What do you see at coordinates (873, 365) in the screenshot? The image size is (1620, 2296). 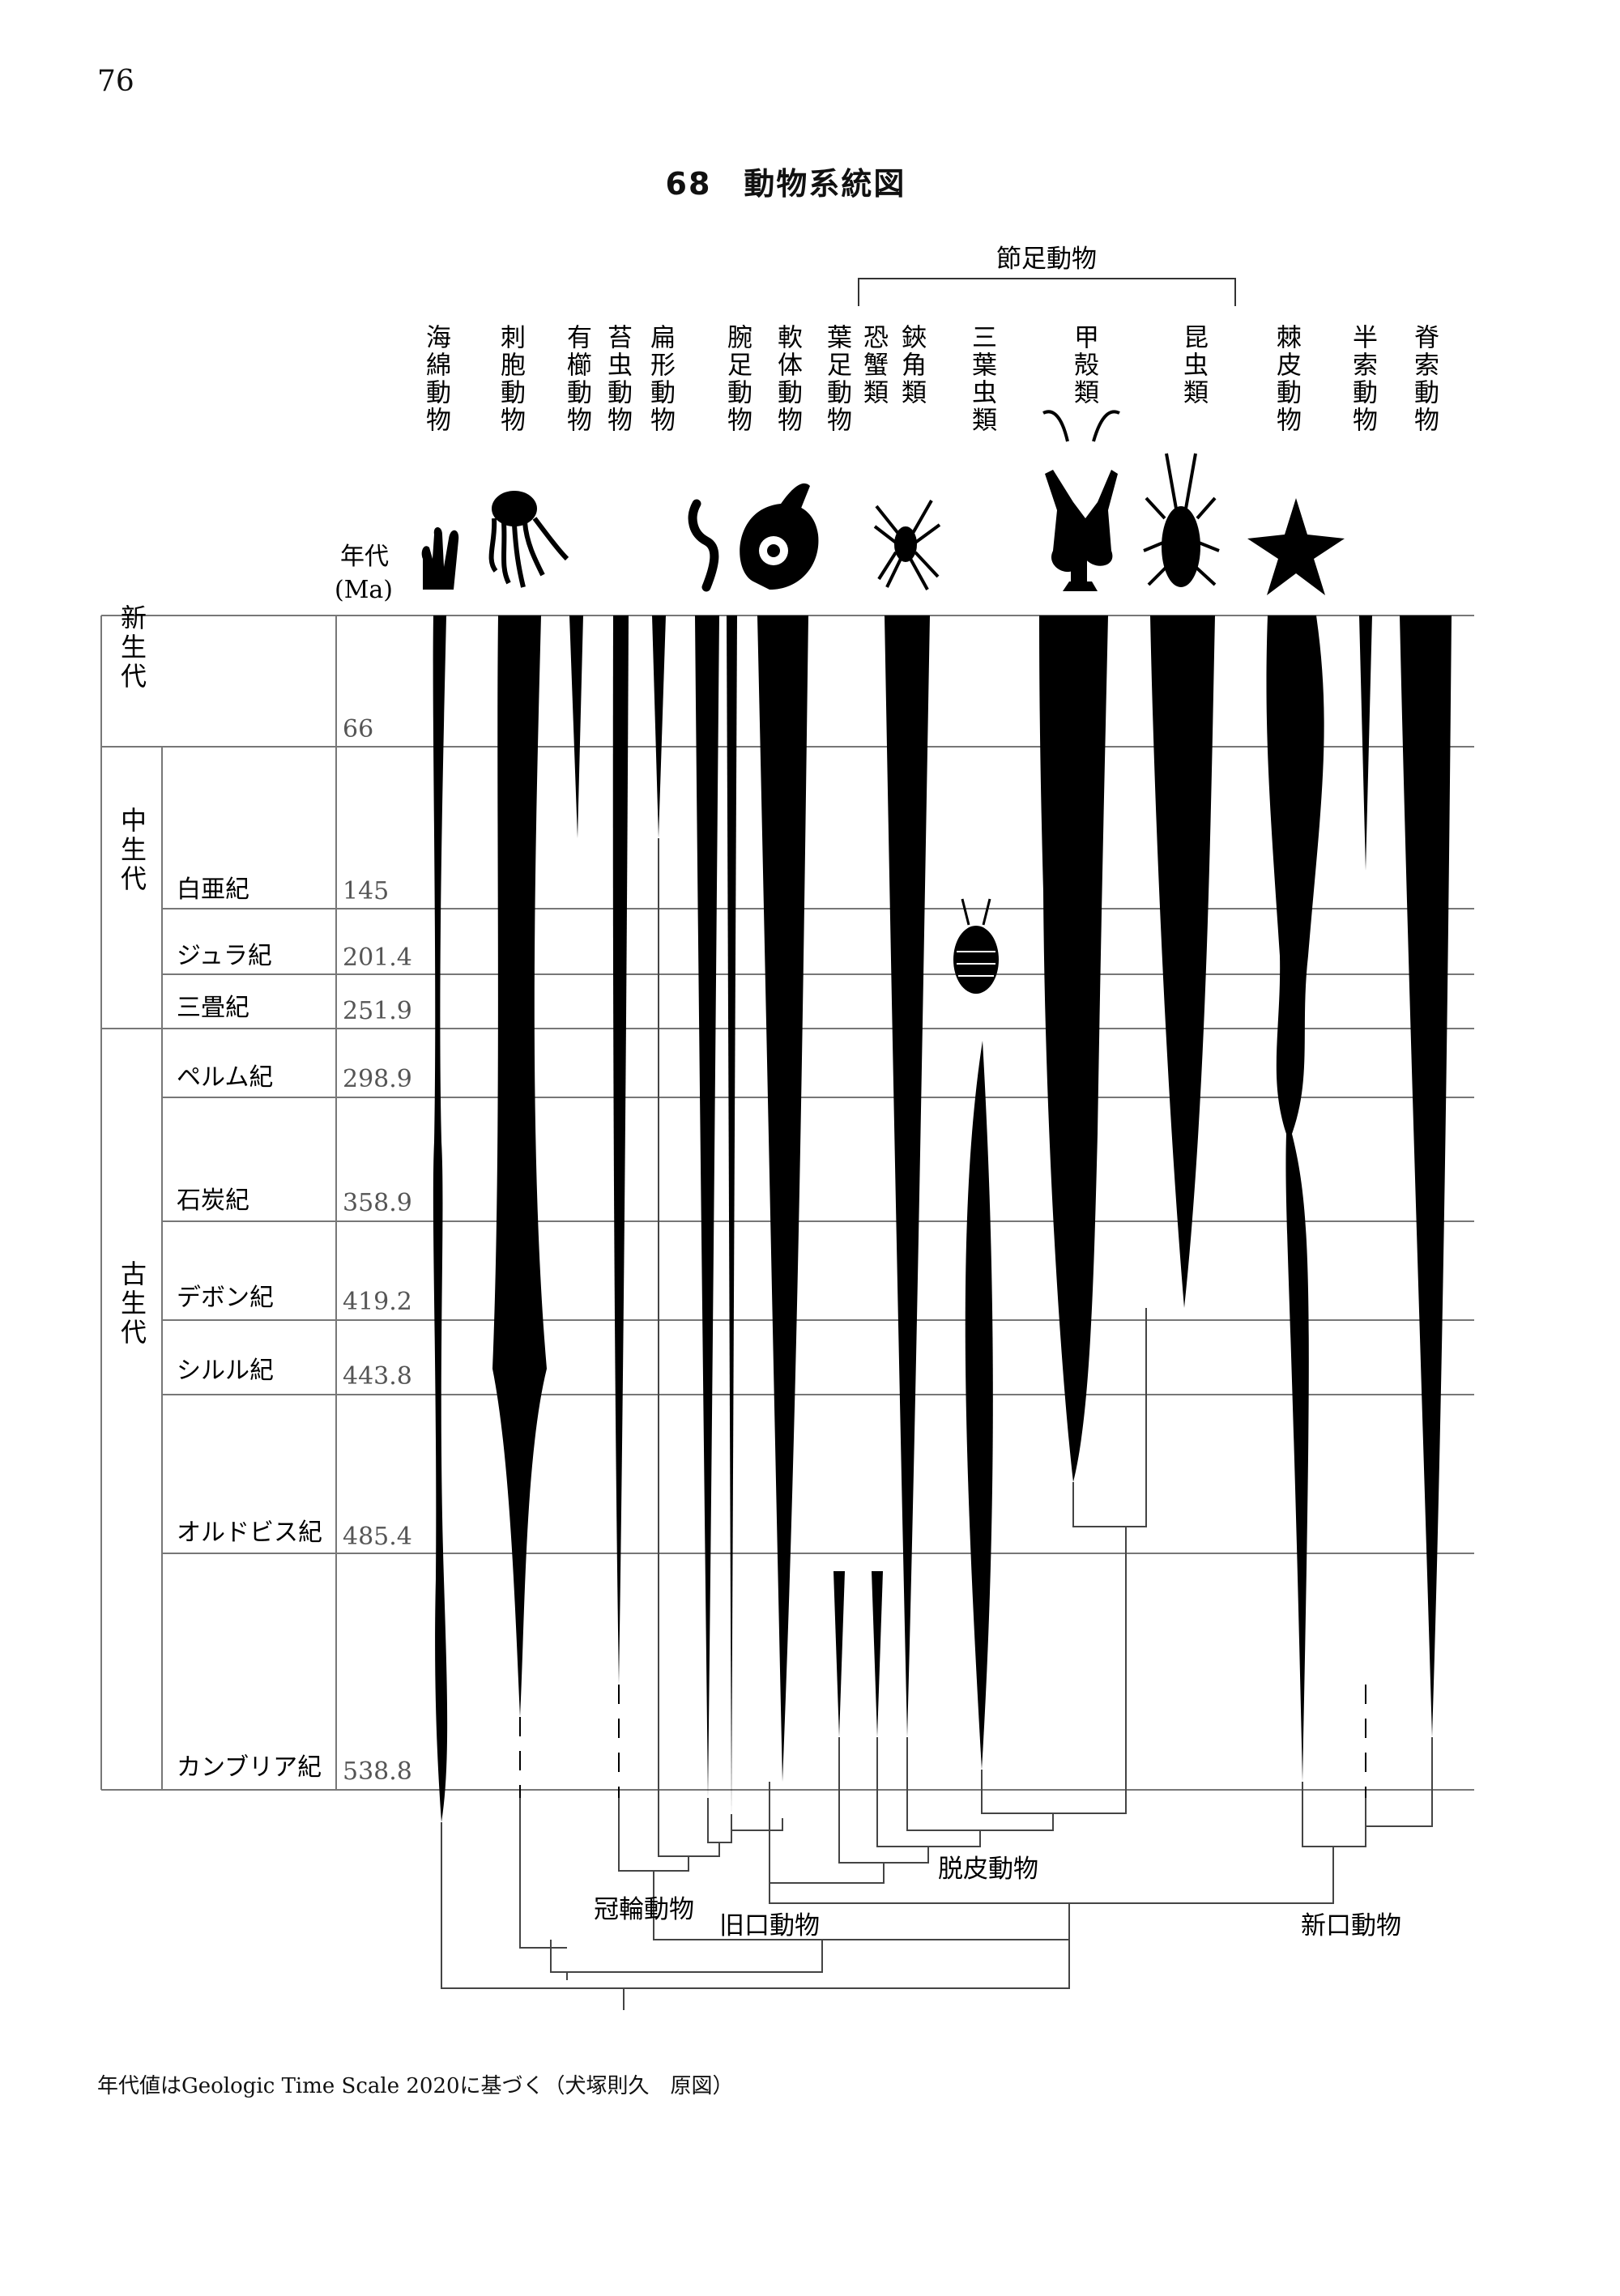 I see `taxon-label-radiodonts: 恐蟹類` at bounding box center [873, 365].